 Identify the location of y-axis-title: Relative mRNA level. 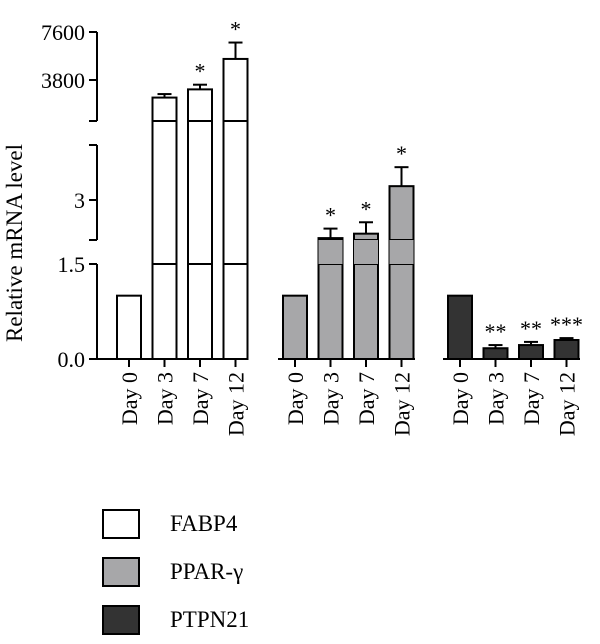
(14, 243).